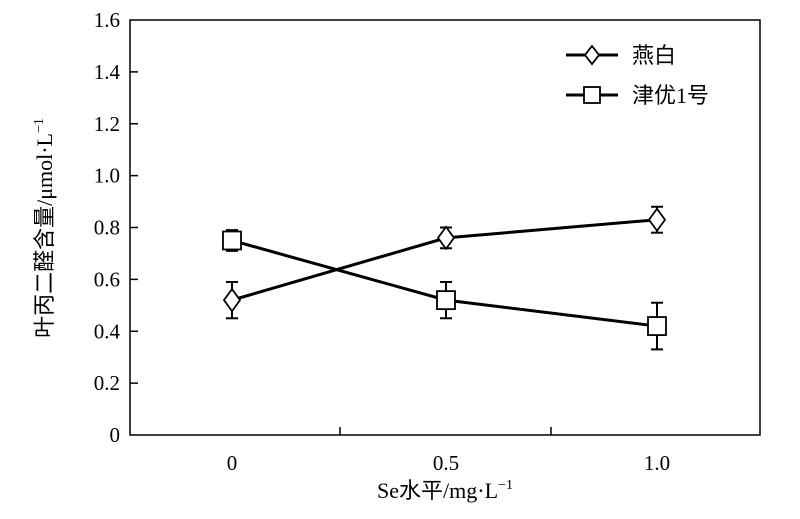 The height and width of the screenshot is (519, 800). What do you see at coordinates (592, 95) in the screenshot?
I see `legend-square-marker` at bounding box center [592, 95].